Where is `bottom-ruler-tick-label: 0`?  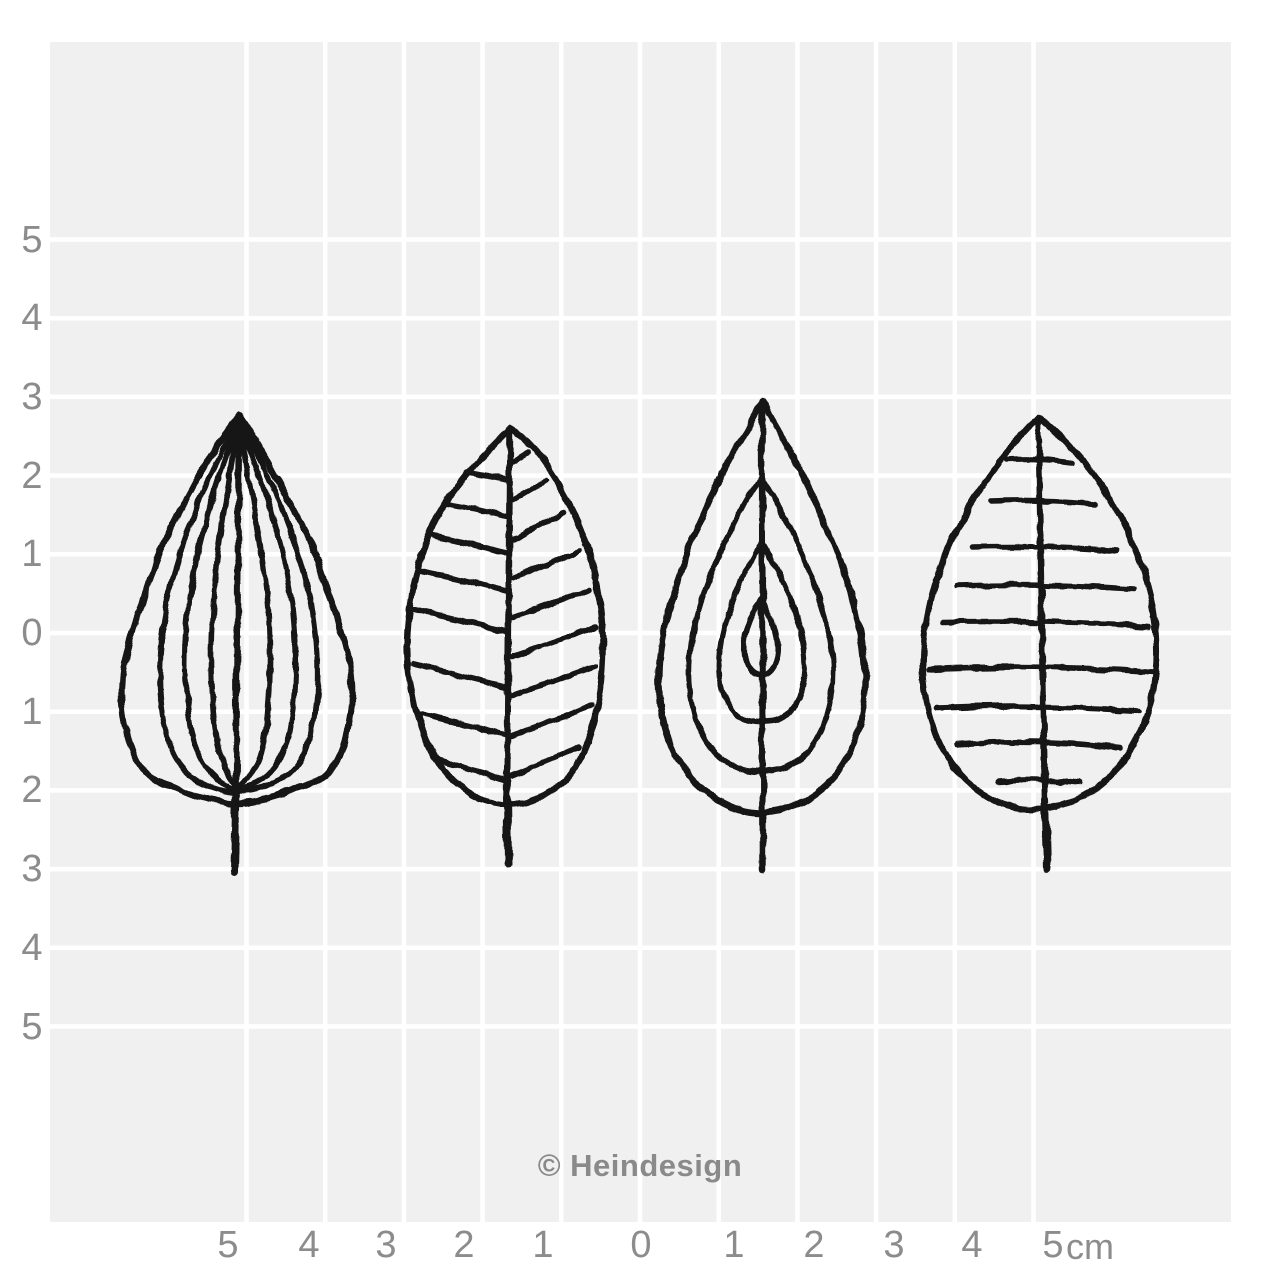
bottom-ruler-tick-label: 0 is located at coordinates (641, 1245).